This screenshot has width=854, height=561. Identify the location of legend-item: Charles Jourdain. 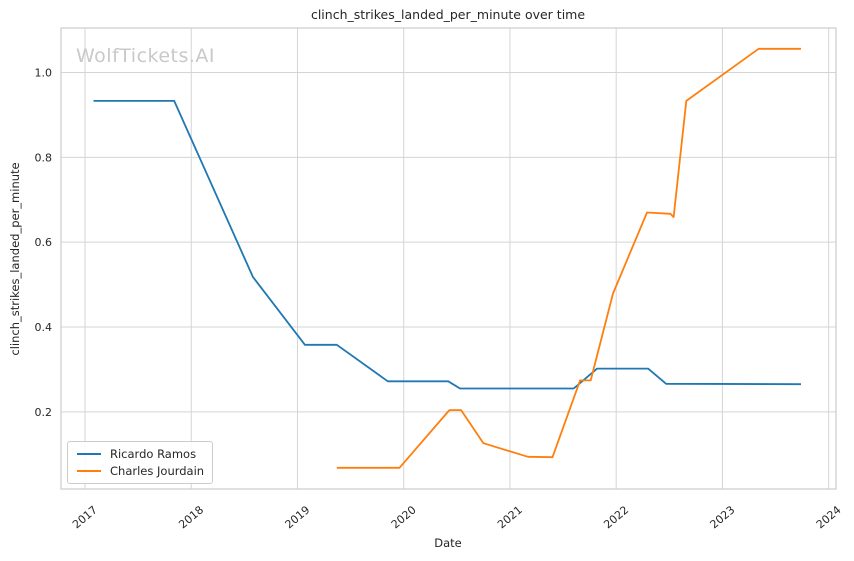
(140, 470).